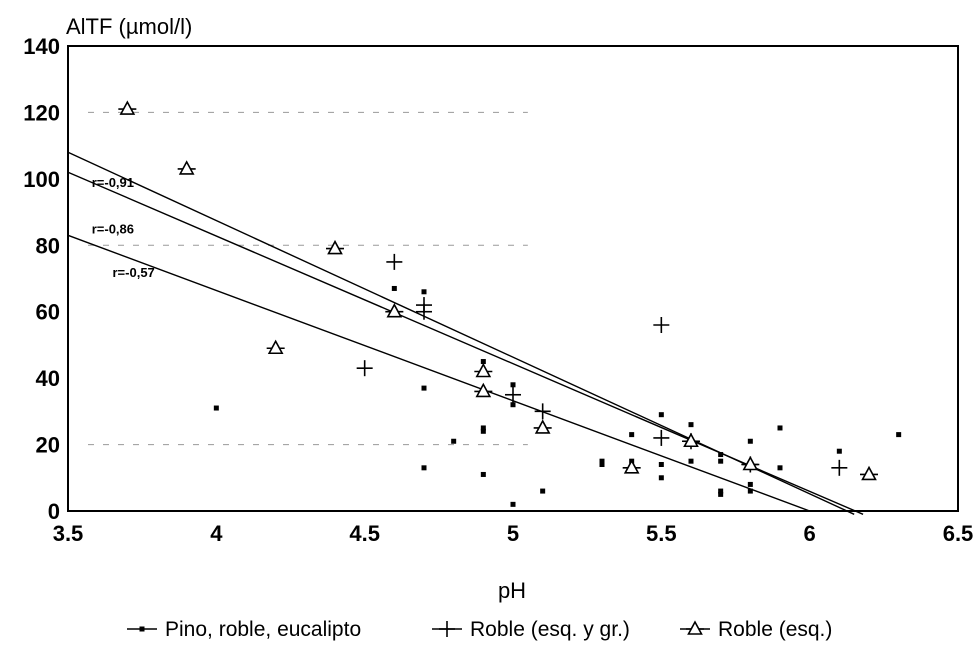 Image resolution: width=977 pixels, height=657 pixels. Describe the element at coordinates (661, 533) in the screenshot. I see `x-tick-label: 5.5` at that location.